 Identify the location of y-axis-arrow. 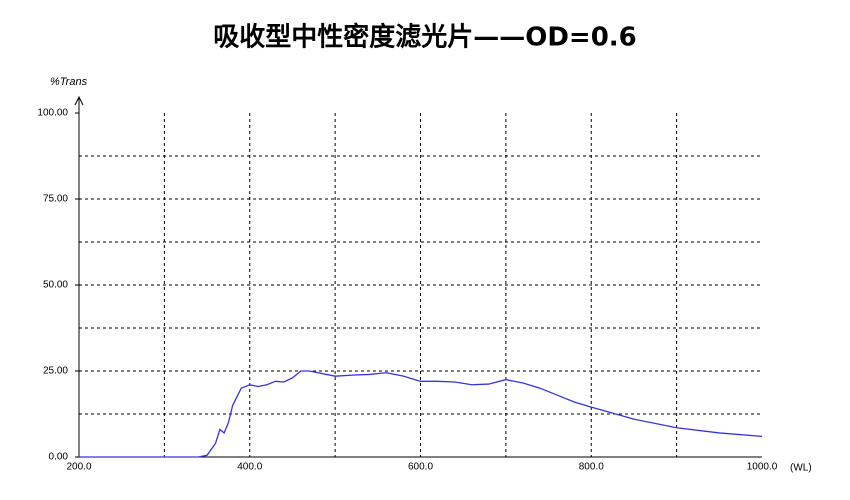
(79, 100).